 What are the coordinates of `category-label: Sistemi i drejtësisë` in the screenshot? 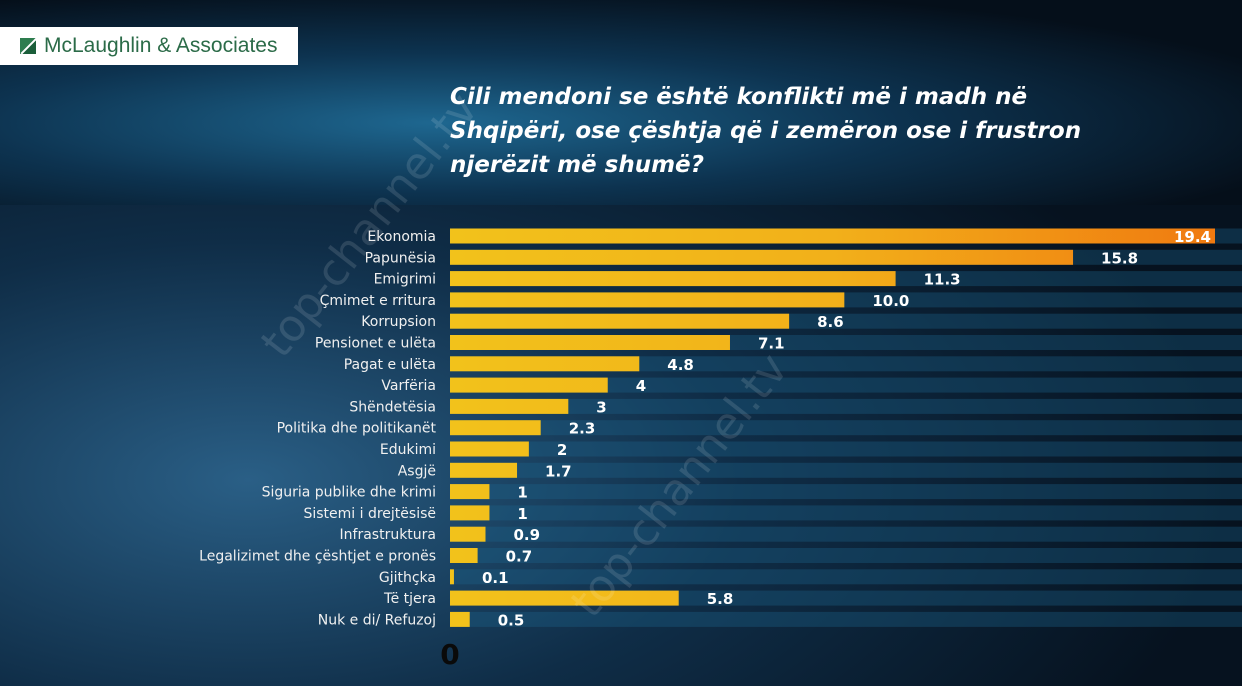 It's located at (369, 514).